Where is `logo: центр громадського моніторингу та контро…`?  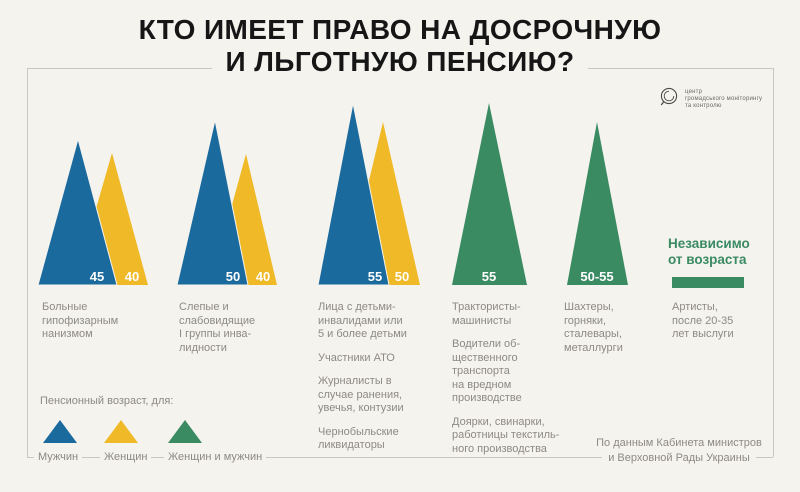 logo: центр громадського моніторингу та контро… is located at coordinates (710, 99).